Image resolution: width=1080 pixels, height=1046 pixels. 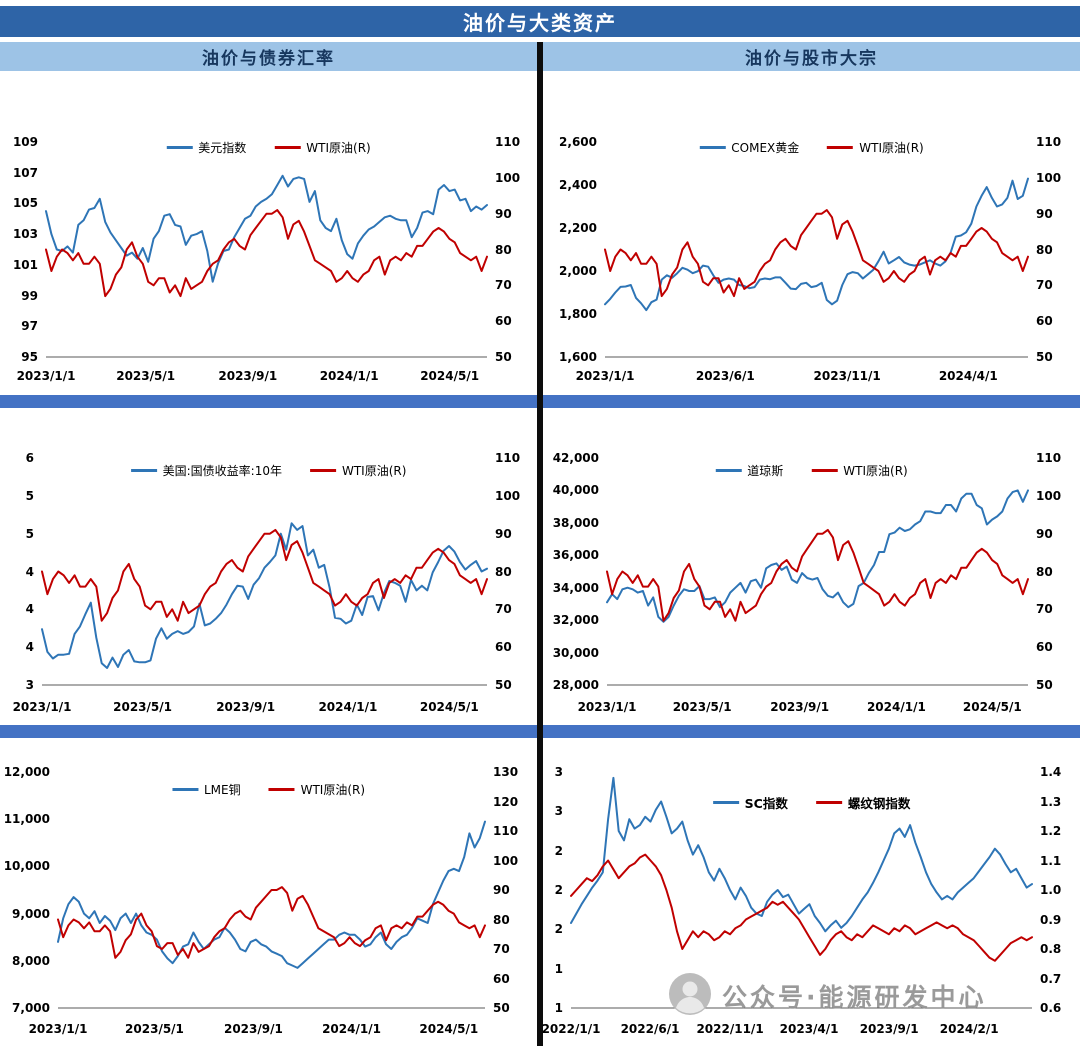 What do you see at coordinates (765, 471) in the screenshot?
I see `legend-label: 道琼斯` at bounding box center [765, 471].